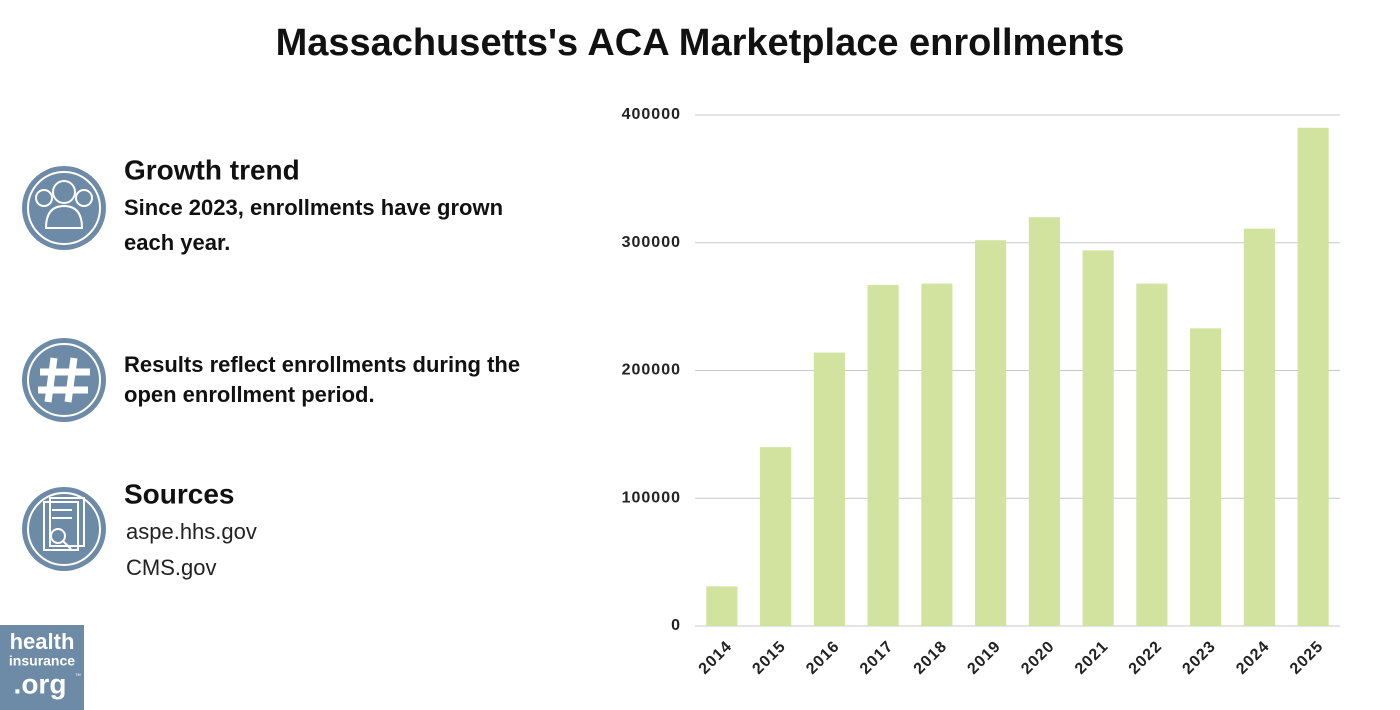 The image size is (1400, 710). I want to click on logo: health insurance .org ™, so click(42, 667).